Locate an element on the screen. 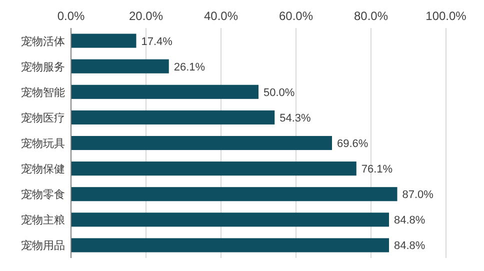 The height and width of the screenshot is (271, 484). x-tick-label: 100.0% is located at coordinates (446, 16).